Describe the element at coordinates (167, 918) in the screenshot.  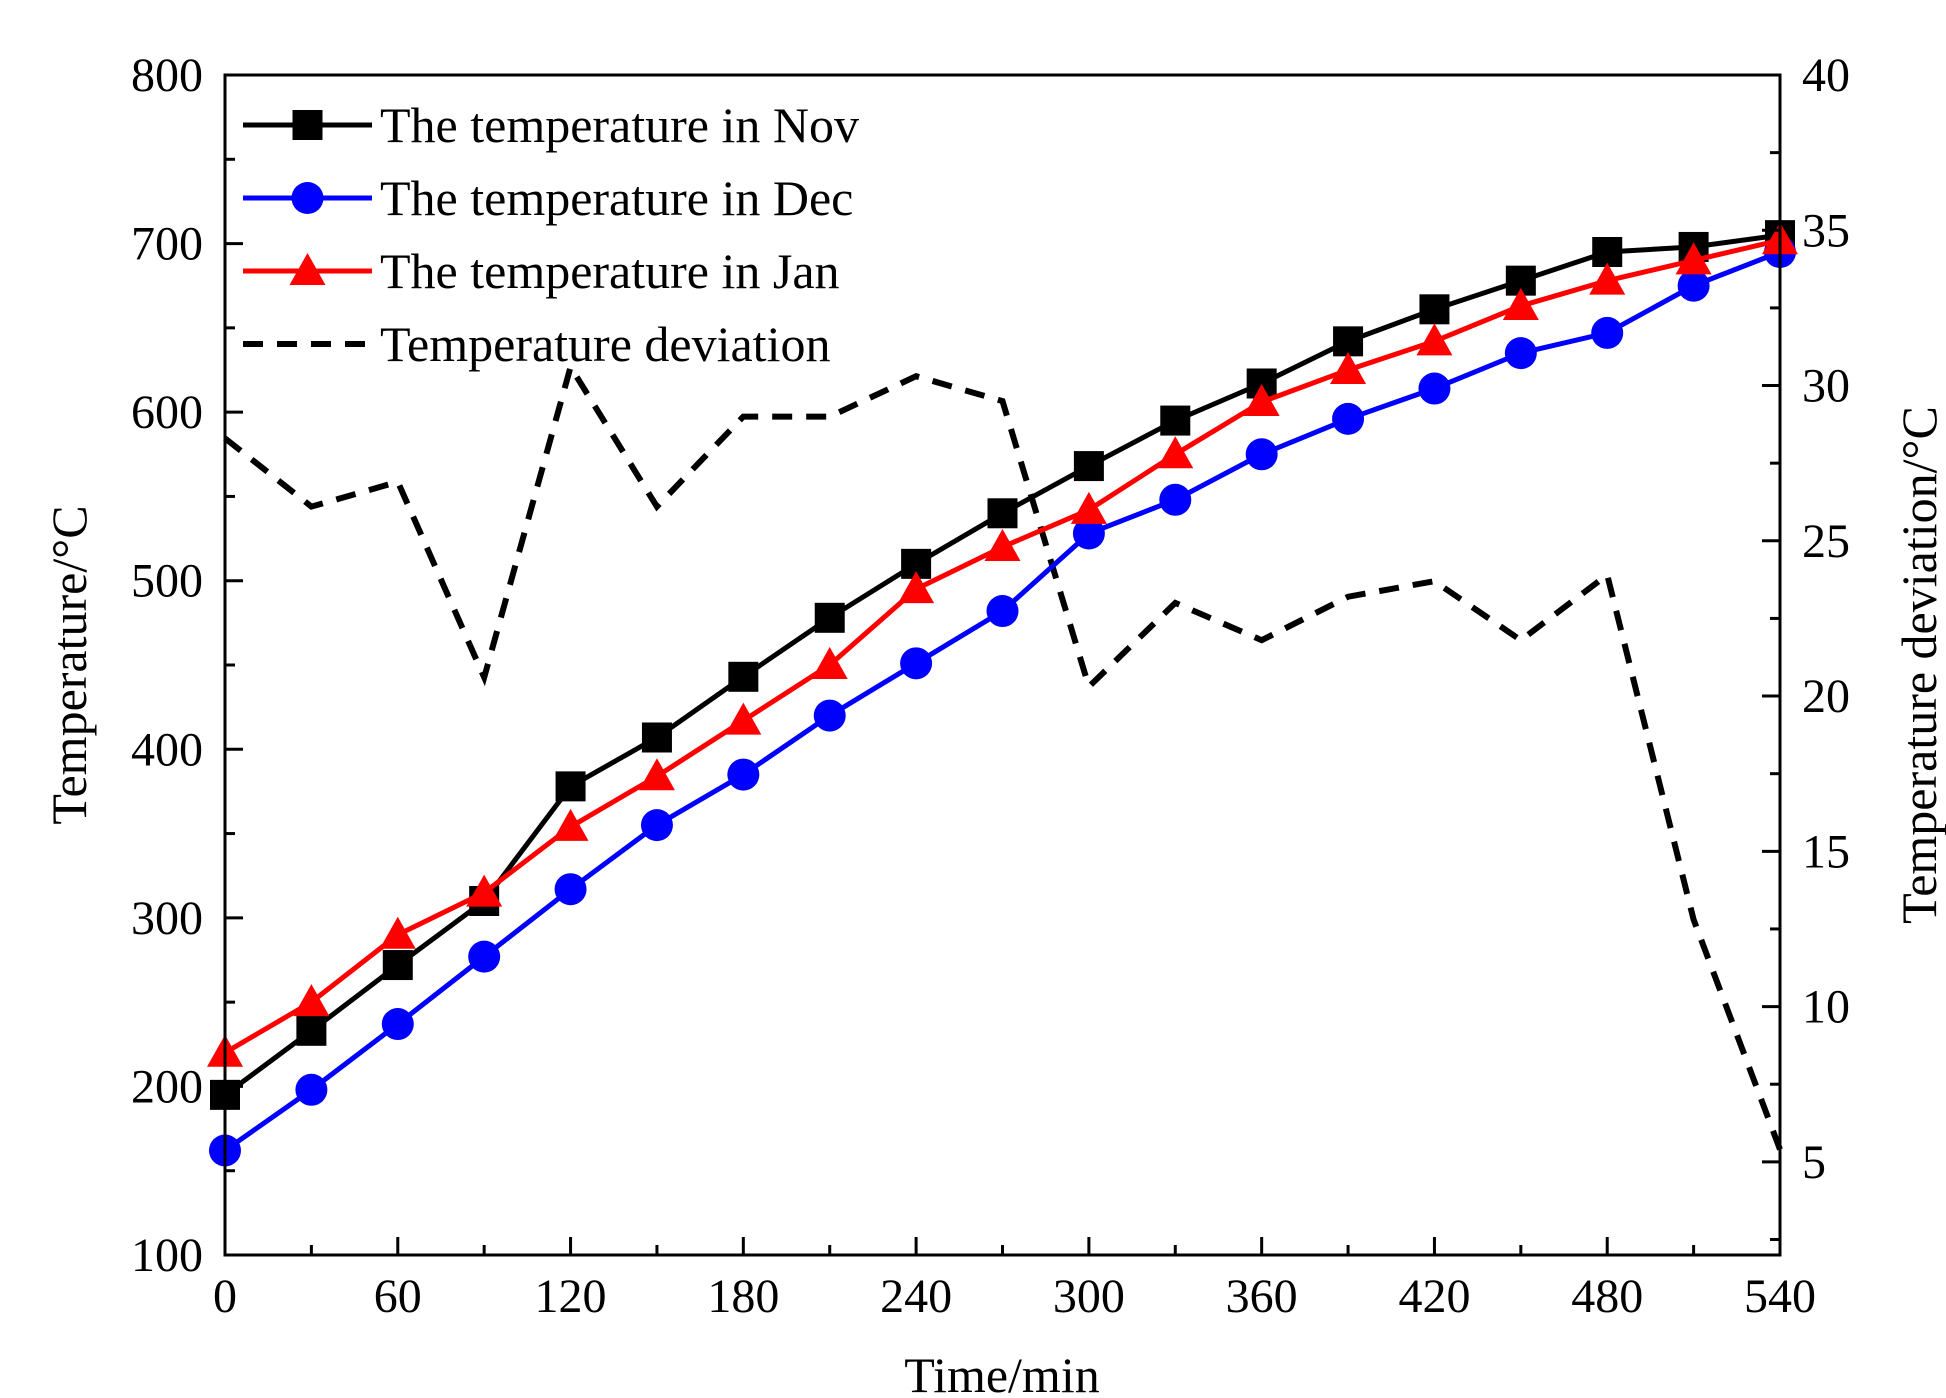
I see `y-tick-label: 300` at that location.